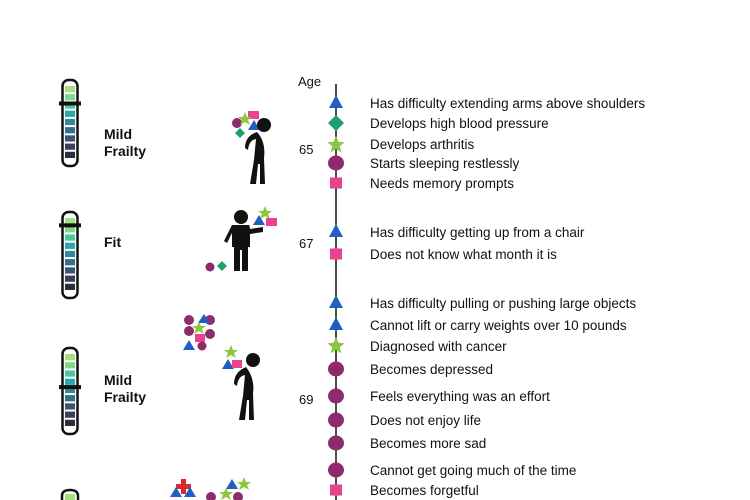  I want to click on standing-person-icon, so click(241, 239).